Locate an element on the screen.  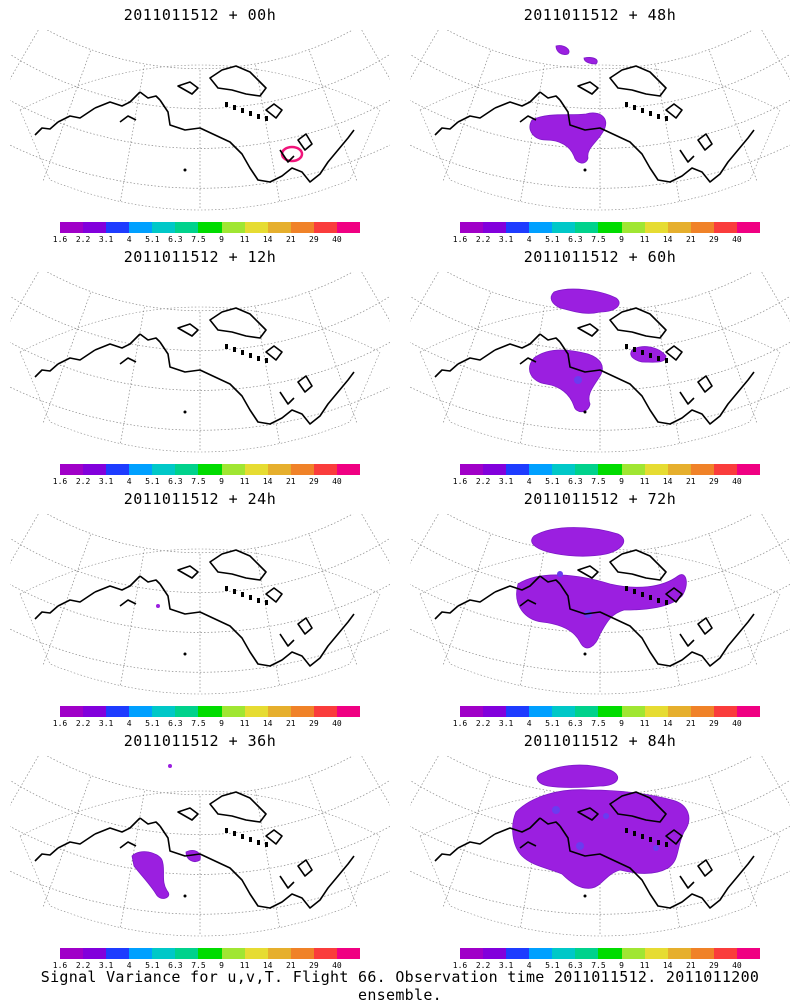
colorbar-label: 9 is located at coordinates (221, 239).